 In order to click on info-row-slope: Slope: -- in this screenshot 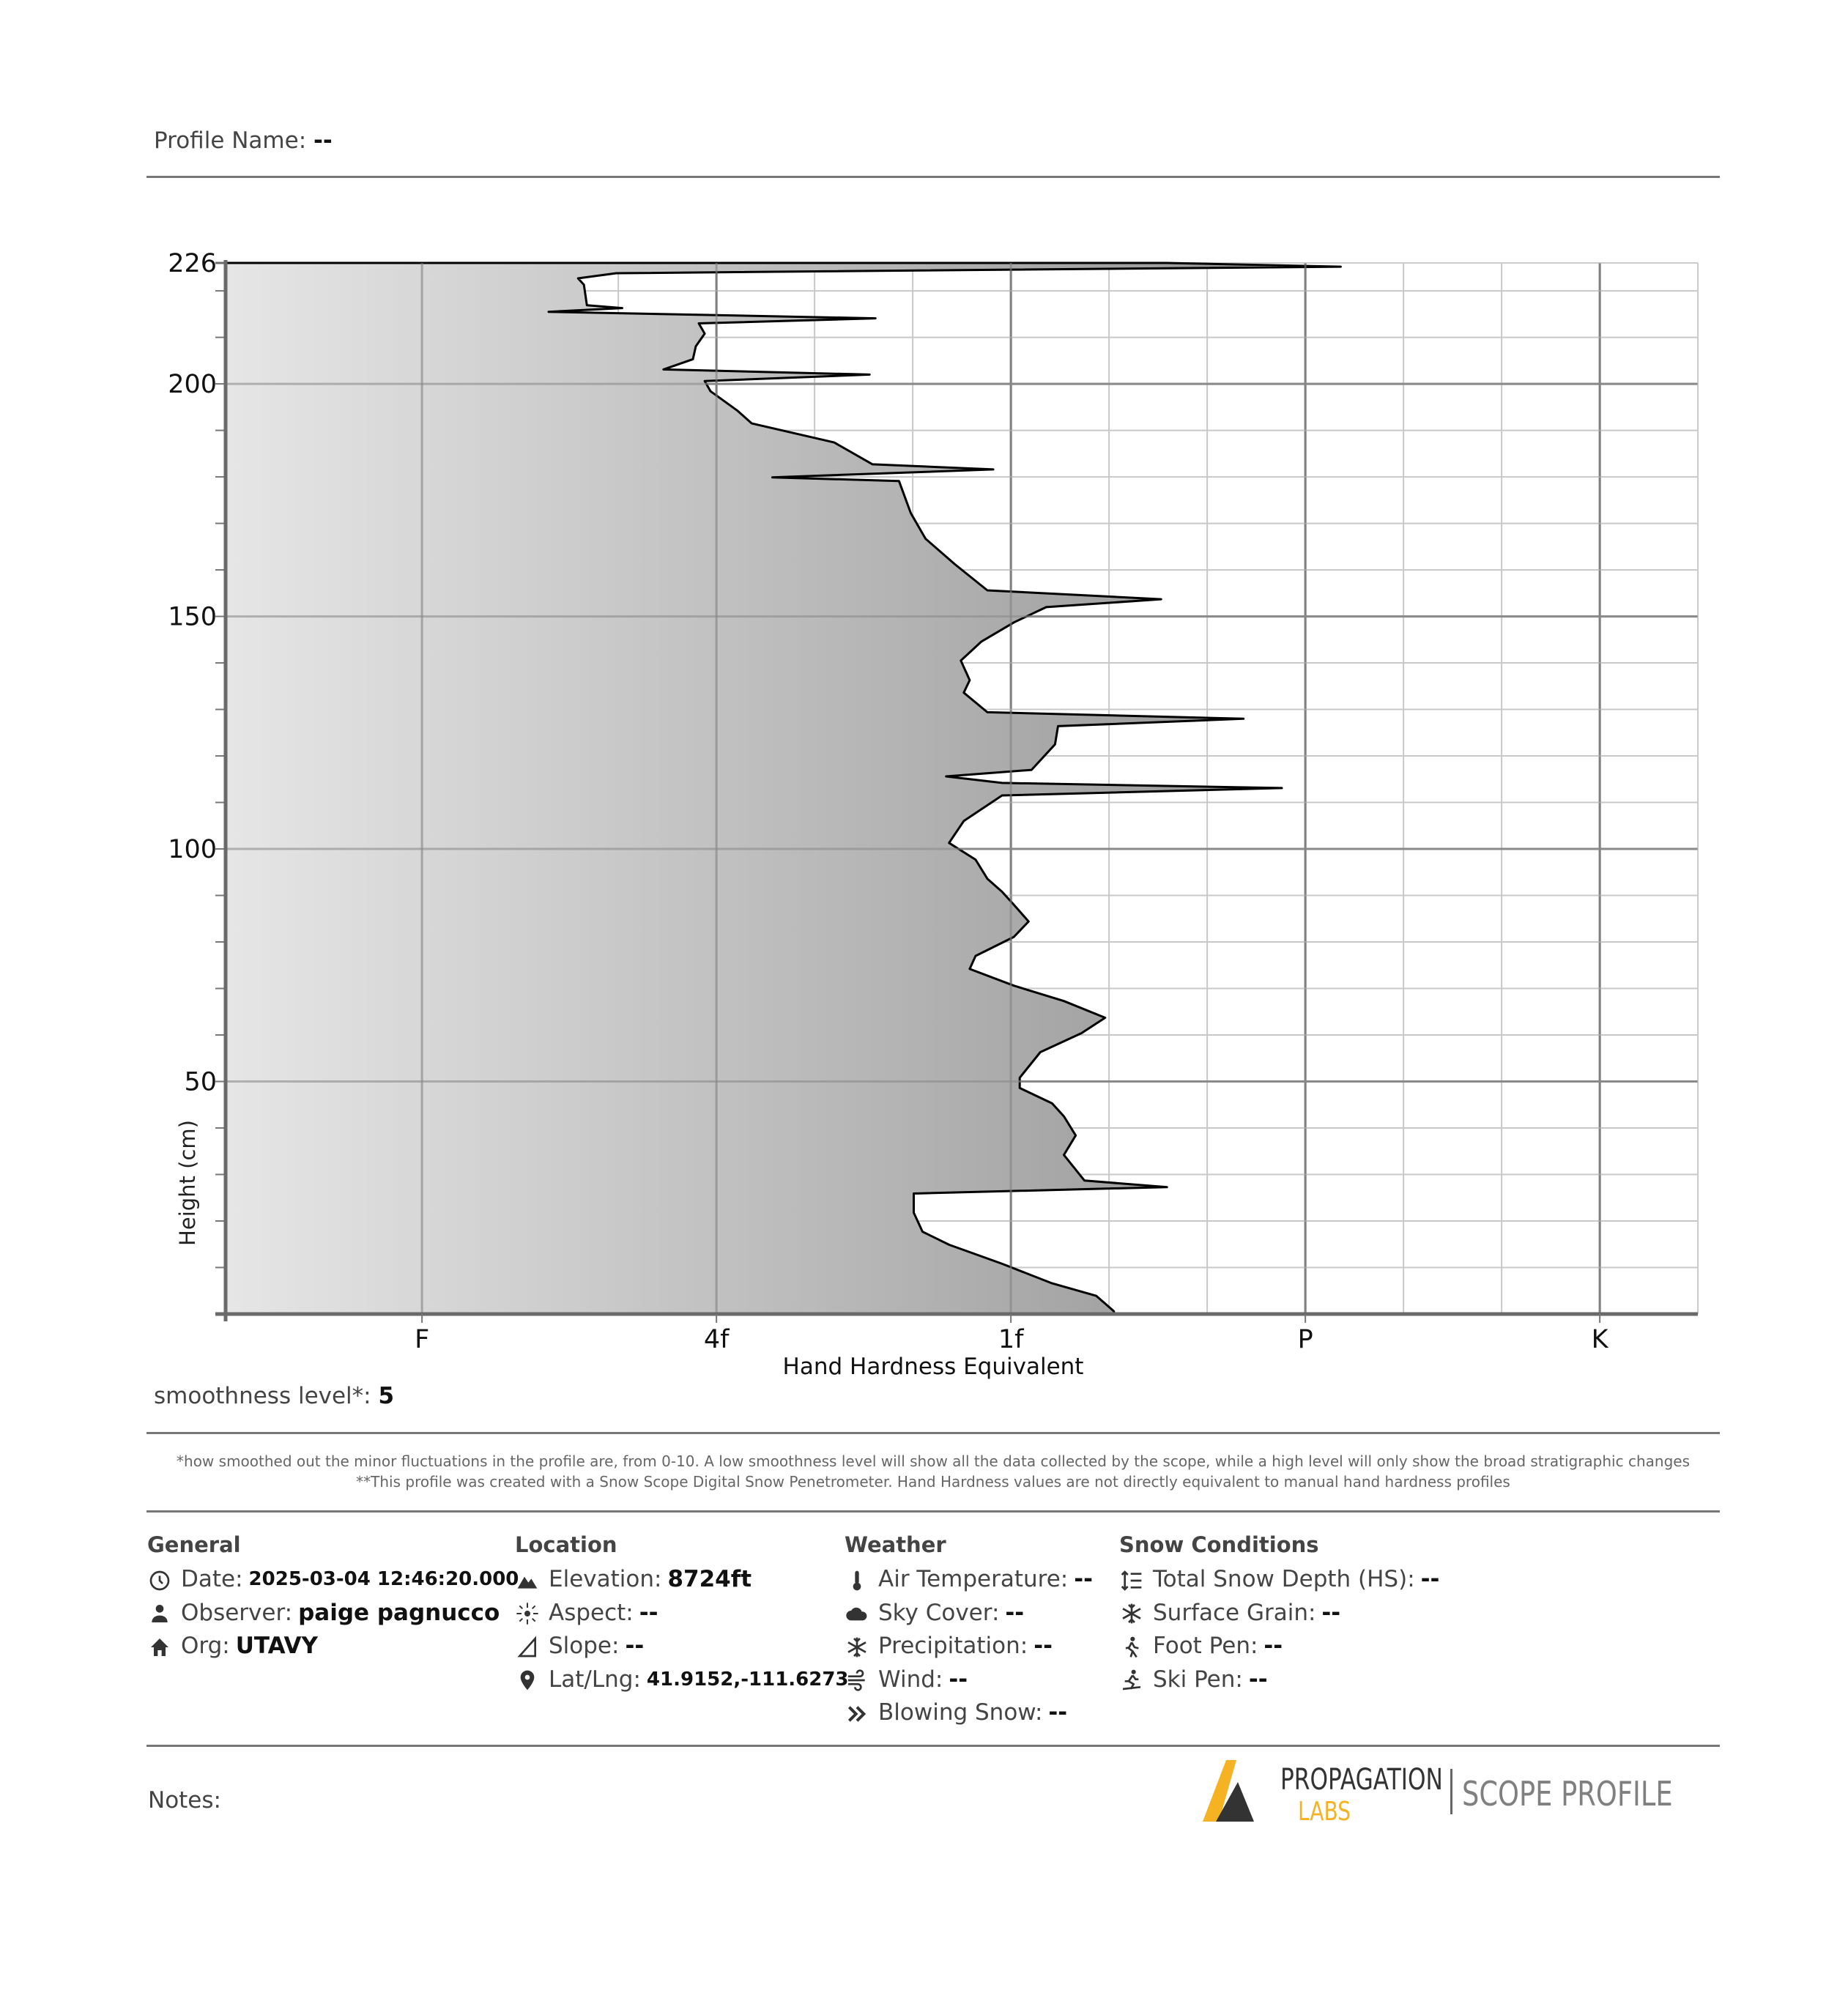, I will do `click(682, 1647)`.